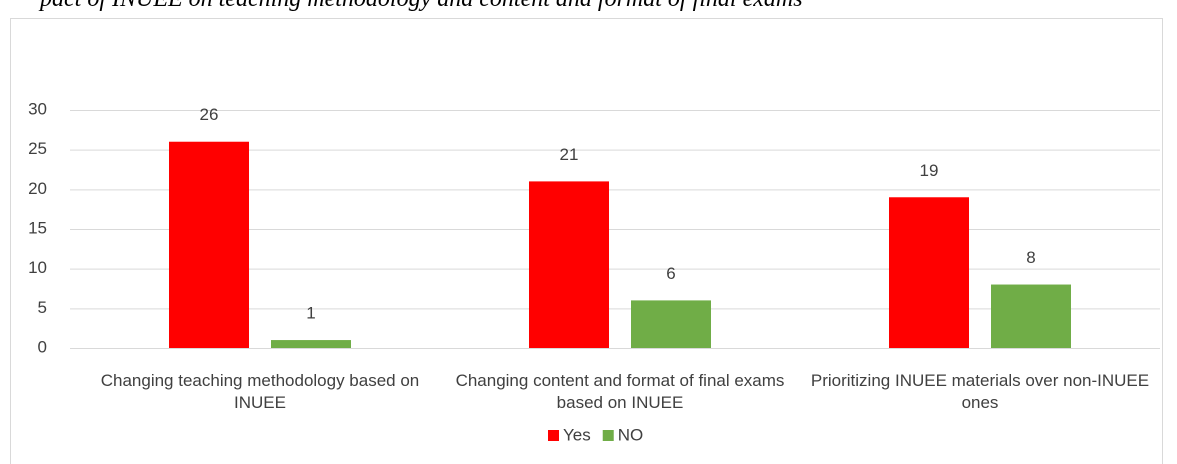  I want to click on y-tick-label: 15, so click(37, 227).